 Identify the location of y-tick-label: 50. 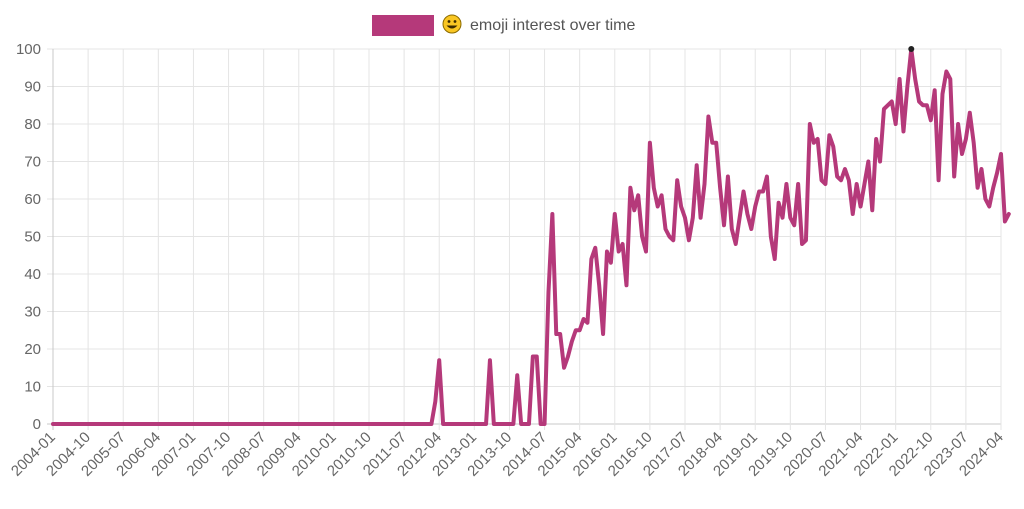
(32, 237).